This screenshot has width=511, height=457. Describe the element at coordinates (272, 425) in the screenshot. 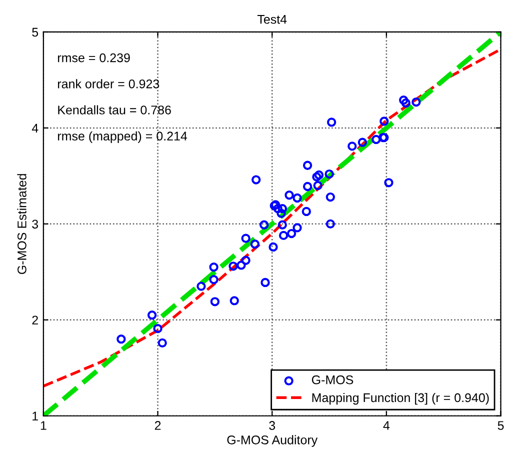

I see `x-tick-label: 3` at that location.